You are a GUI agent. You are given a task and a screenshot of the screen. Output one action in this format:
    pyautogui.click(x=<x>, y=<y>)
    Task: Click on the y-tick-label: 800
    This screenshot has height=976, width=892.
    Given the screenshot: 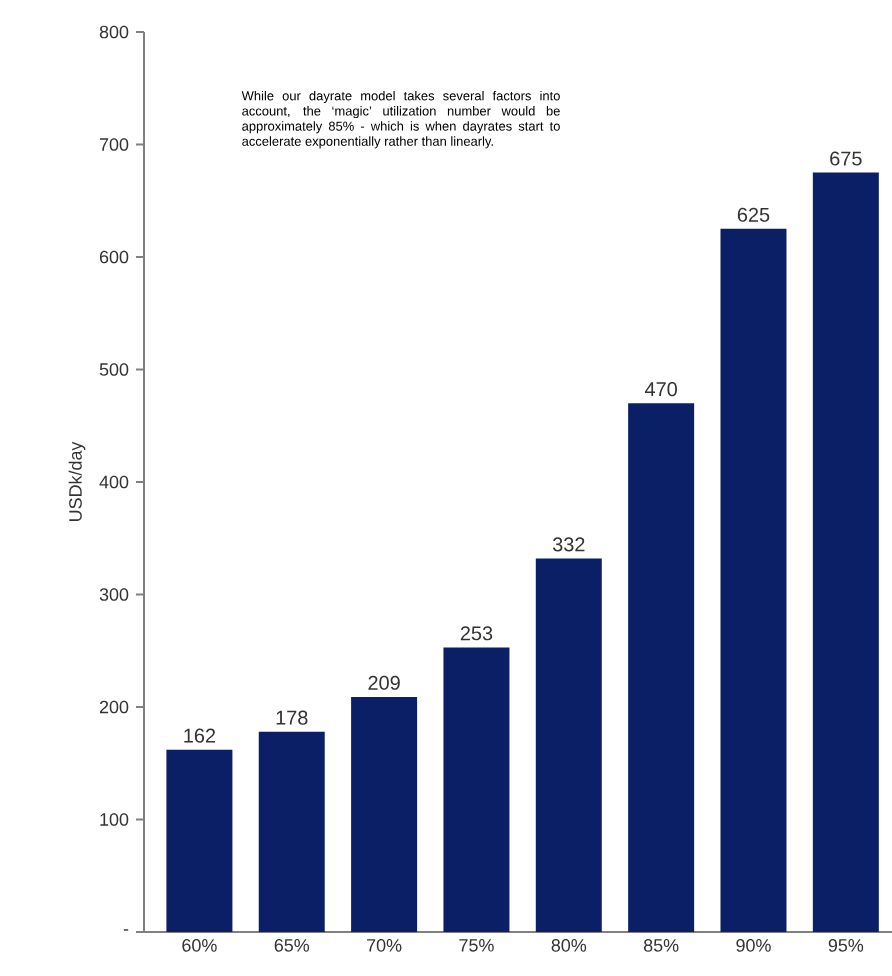 What is the action you would take?
    pyautogui.click(x=114, y=32)
    